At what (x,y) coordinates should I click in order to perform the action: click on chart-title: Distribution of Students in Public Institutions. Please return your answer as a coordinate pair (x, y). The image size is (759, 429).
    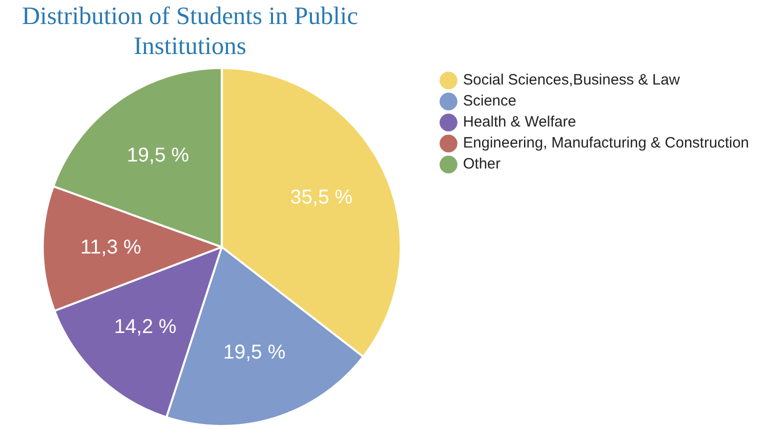
    Looking at the image, I should click on (190, 32).